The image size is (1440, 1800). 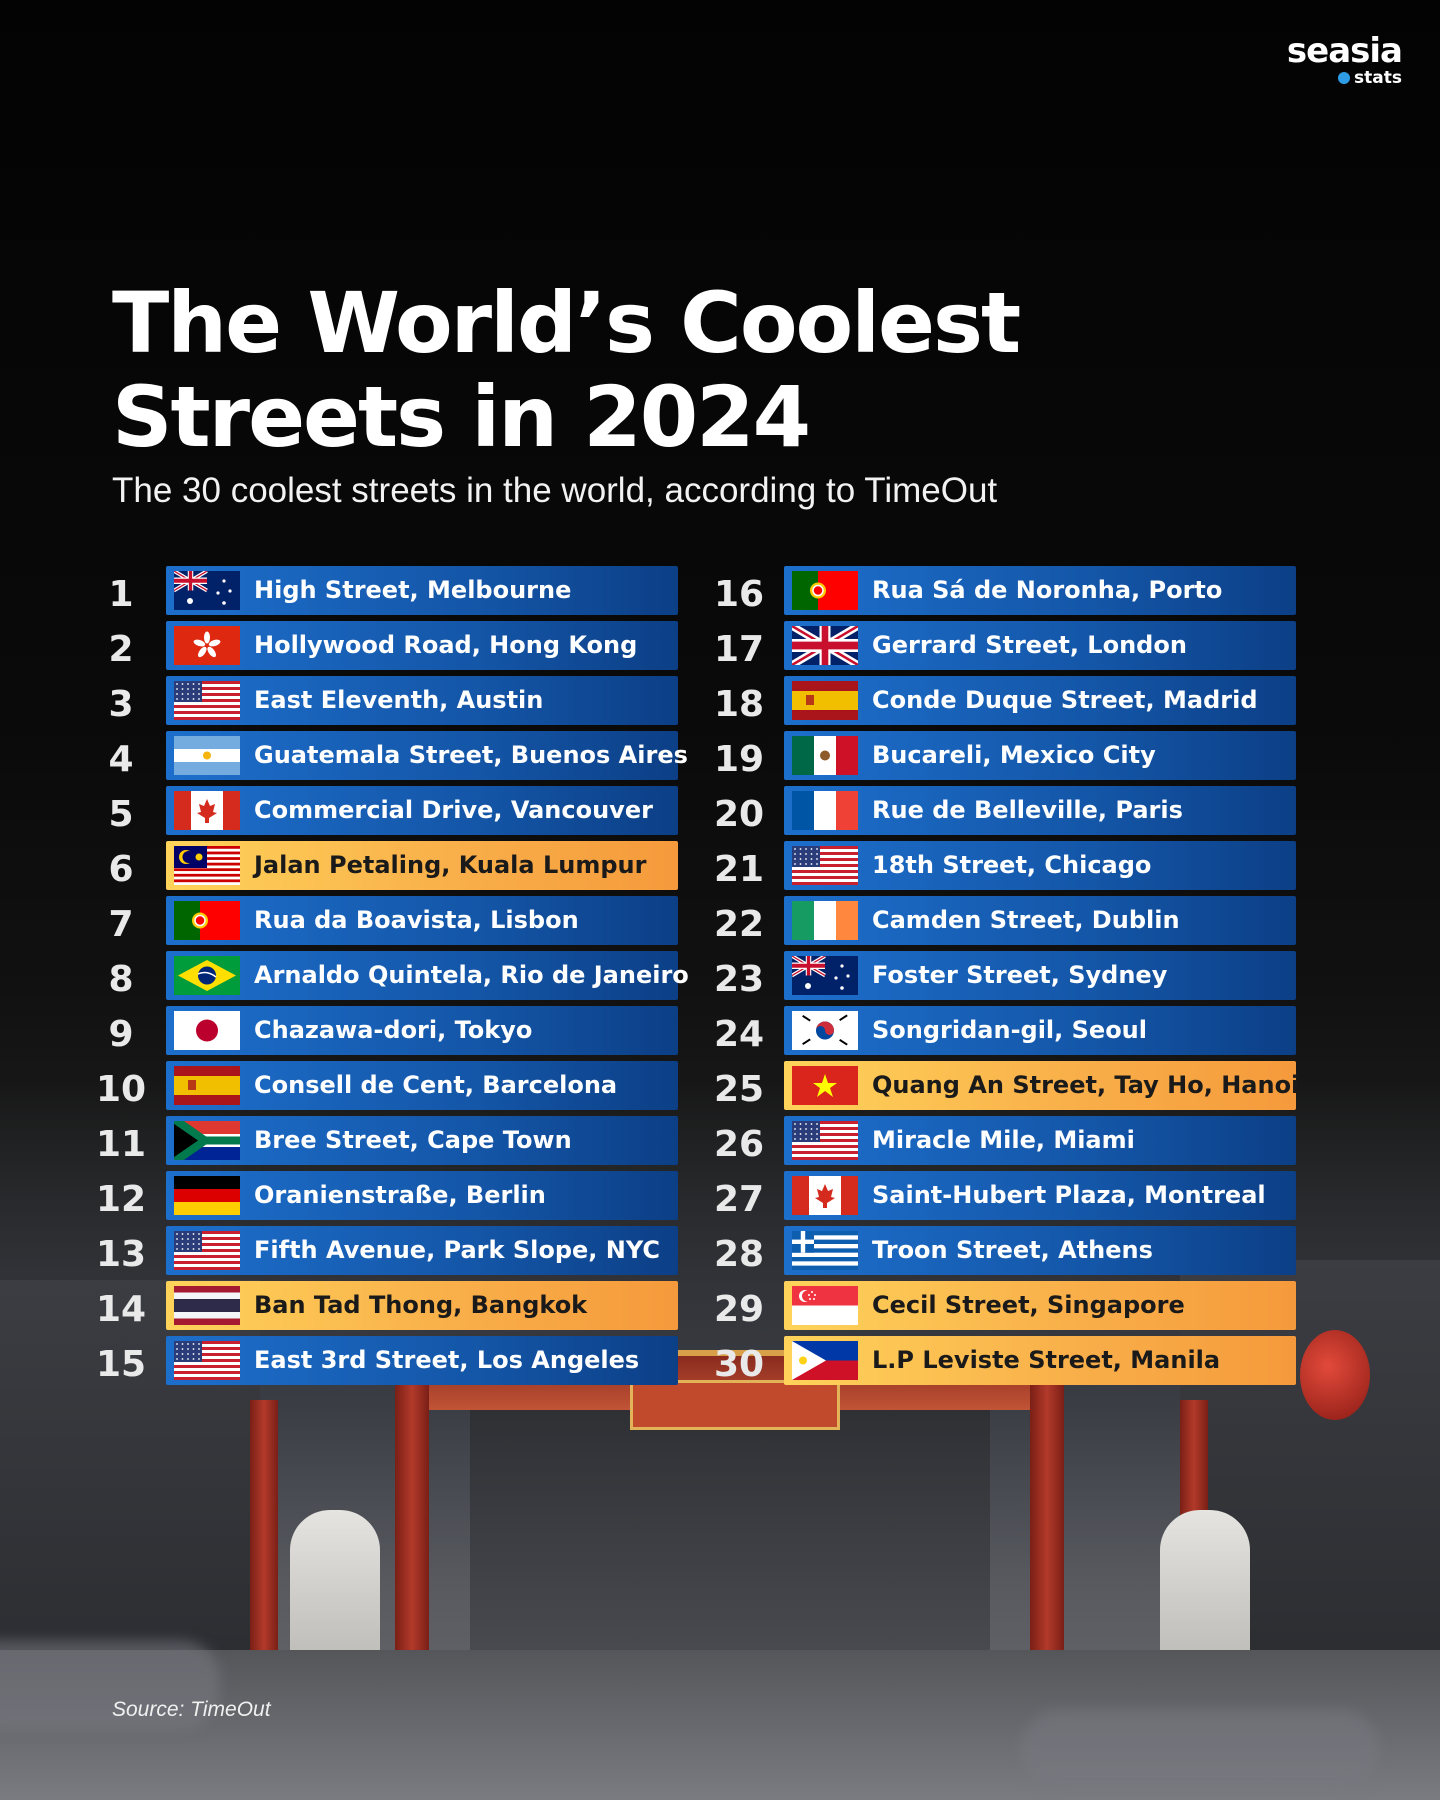 I want to click on australia-flag-icon, so click(x=825, y=975).